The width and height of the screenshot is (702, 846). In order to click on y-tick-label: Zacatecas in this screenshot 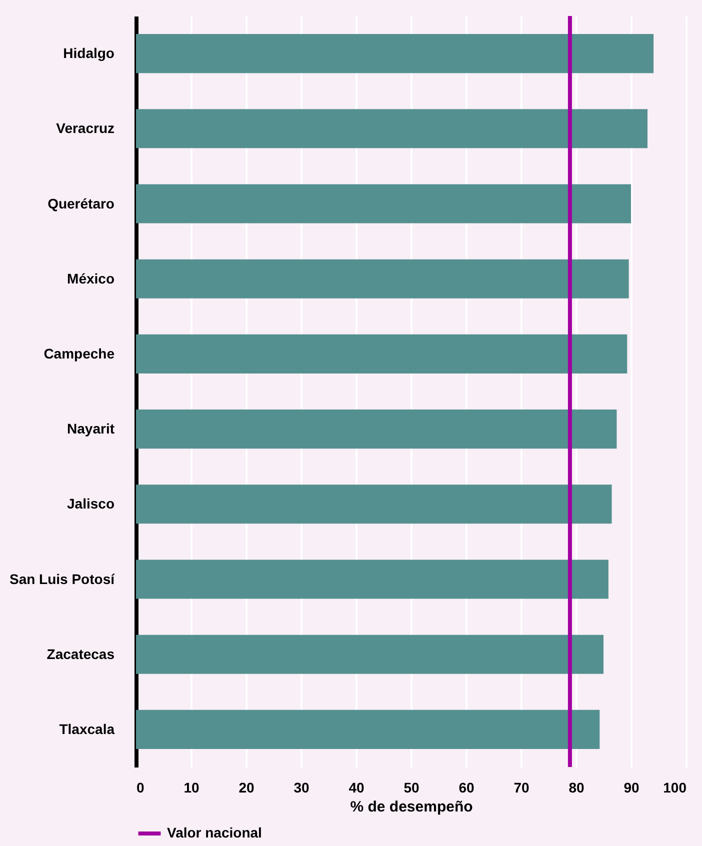, I will do `click(80, 654)`.